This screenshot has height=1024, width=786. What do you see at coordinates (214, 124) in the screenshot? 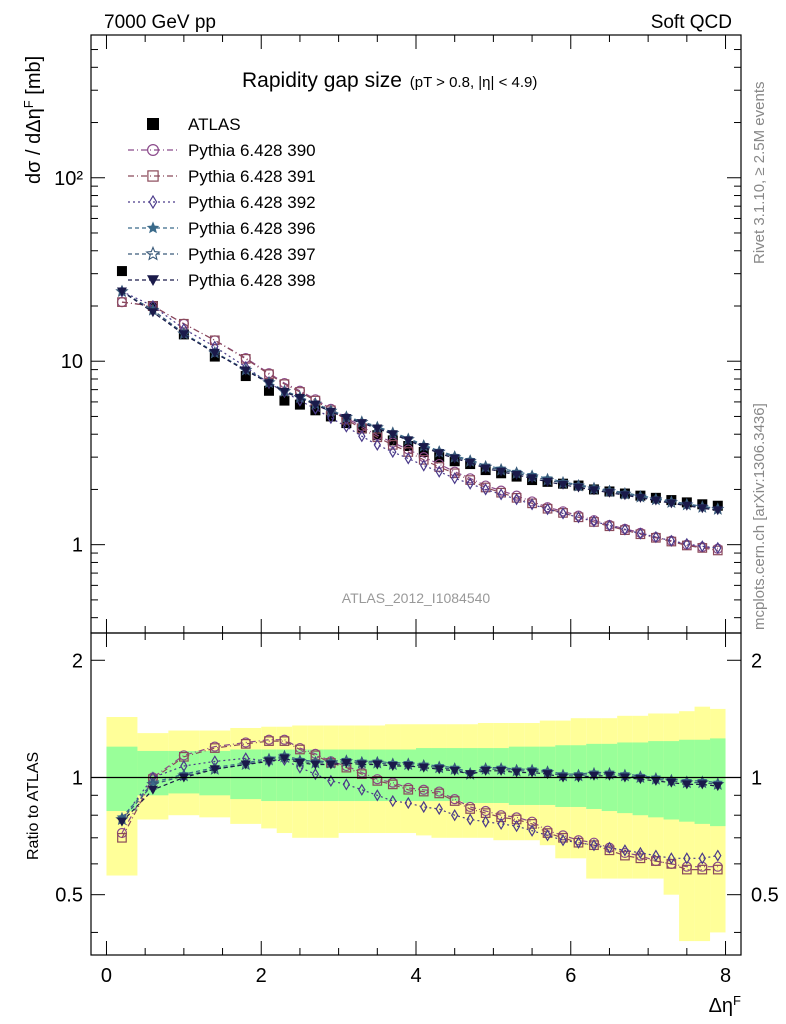
I see `legend-label: ATLAS` at bounding box center [214, 124].